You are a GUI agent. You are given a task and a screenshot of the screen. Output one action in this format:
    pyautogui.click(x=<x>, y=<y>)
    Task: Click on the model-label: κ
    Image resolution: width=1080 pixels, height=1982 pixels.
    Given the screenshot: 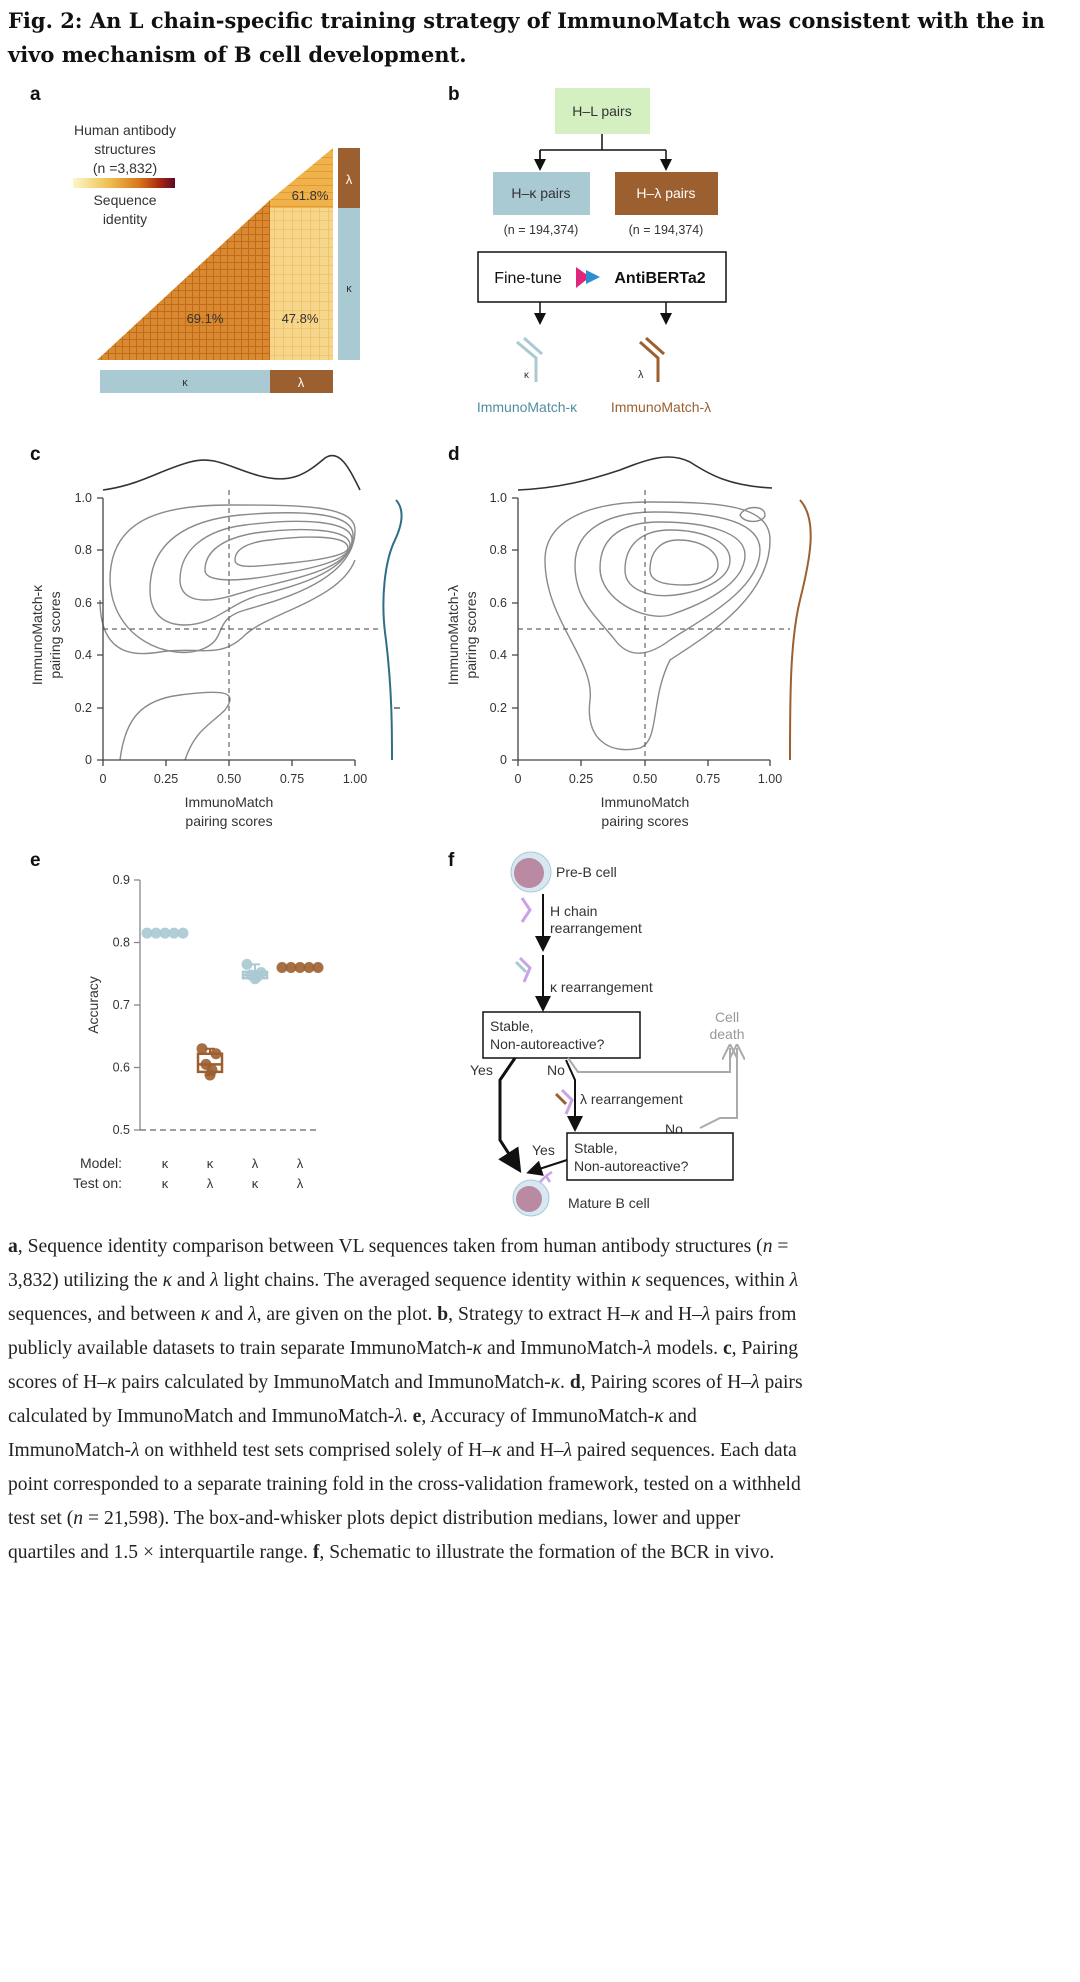 What is the action you would take?
    pyautogui.click(x=210, y=1163)
    